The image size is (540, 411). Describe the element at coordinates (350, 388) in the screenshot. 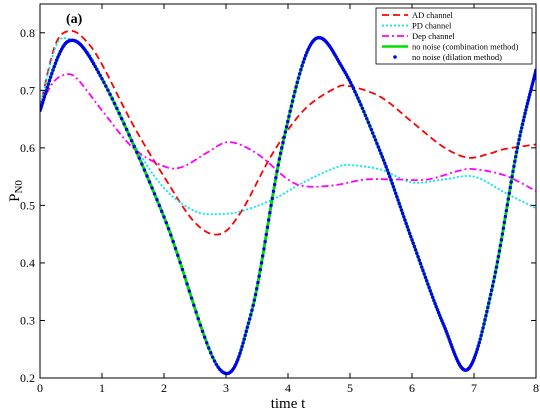

I see `x-tick-label: 5` at that location.